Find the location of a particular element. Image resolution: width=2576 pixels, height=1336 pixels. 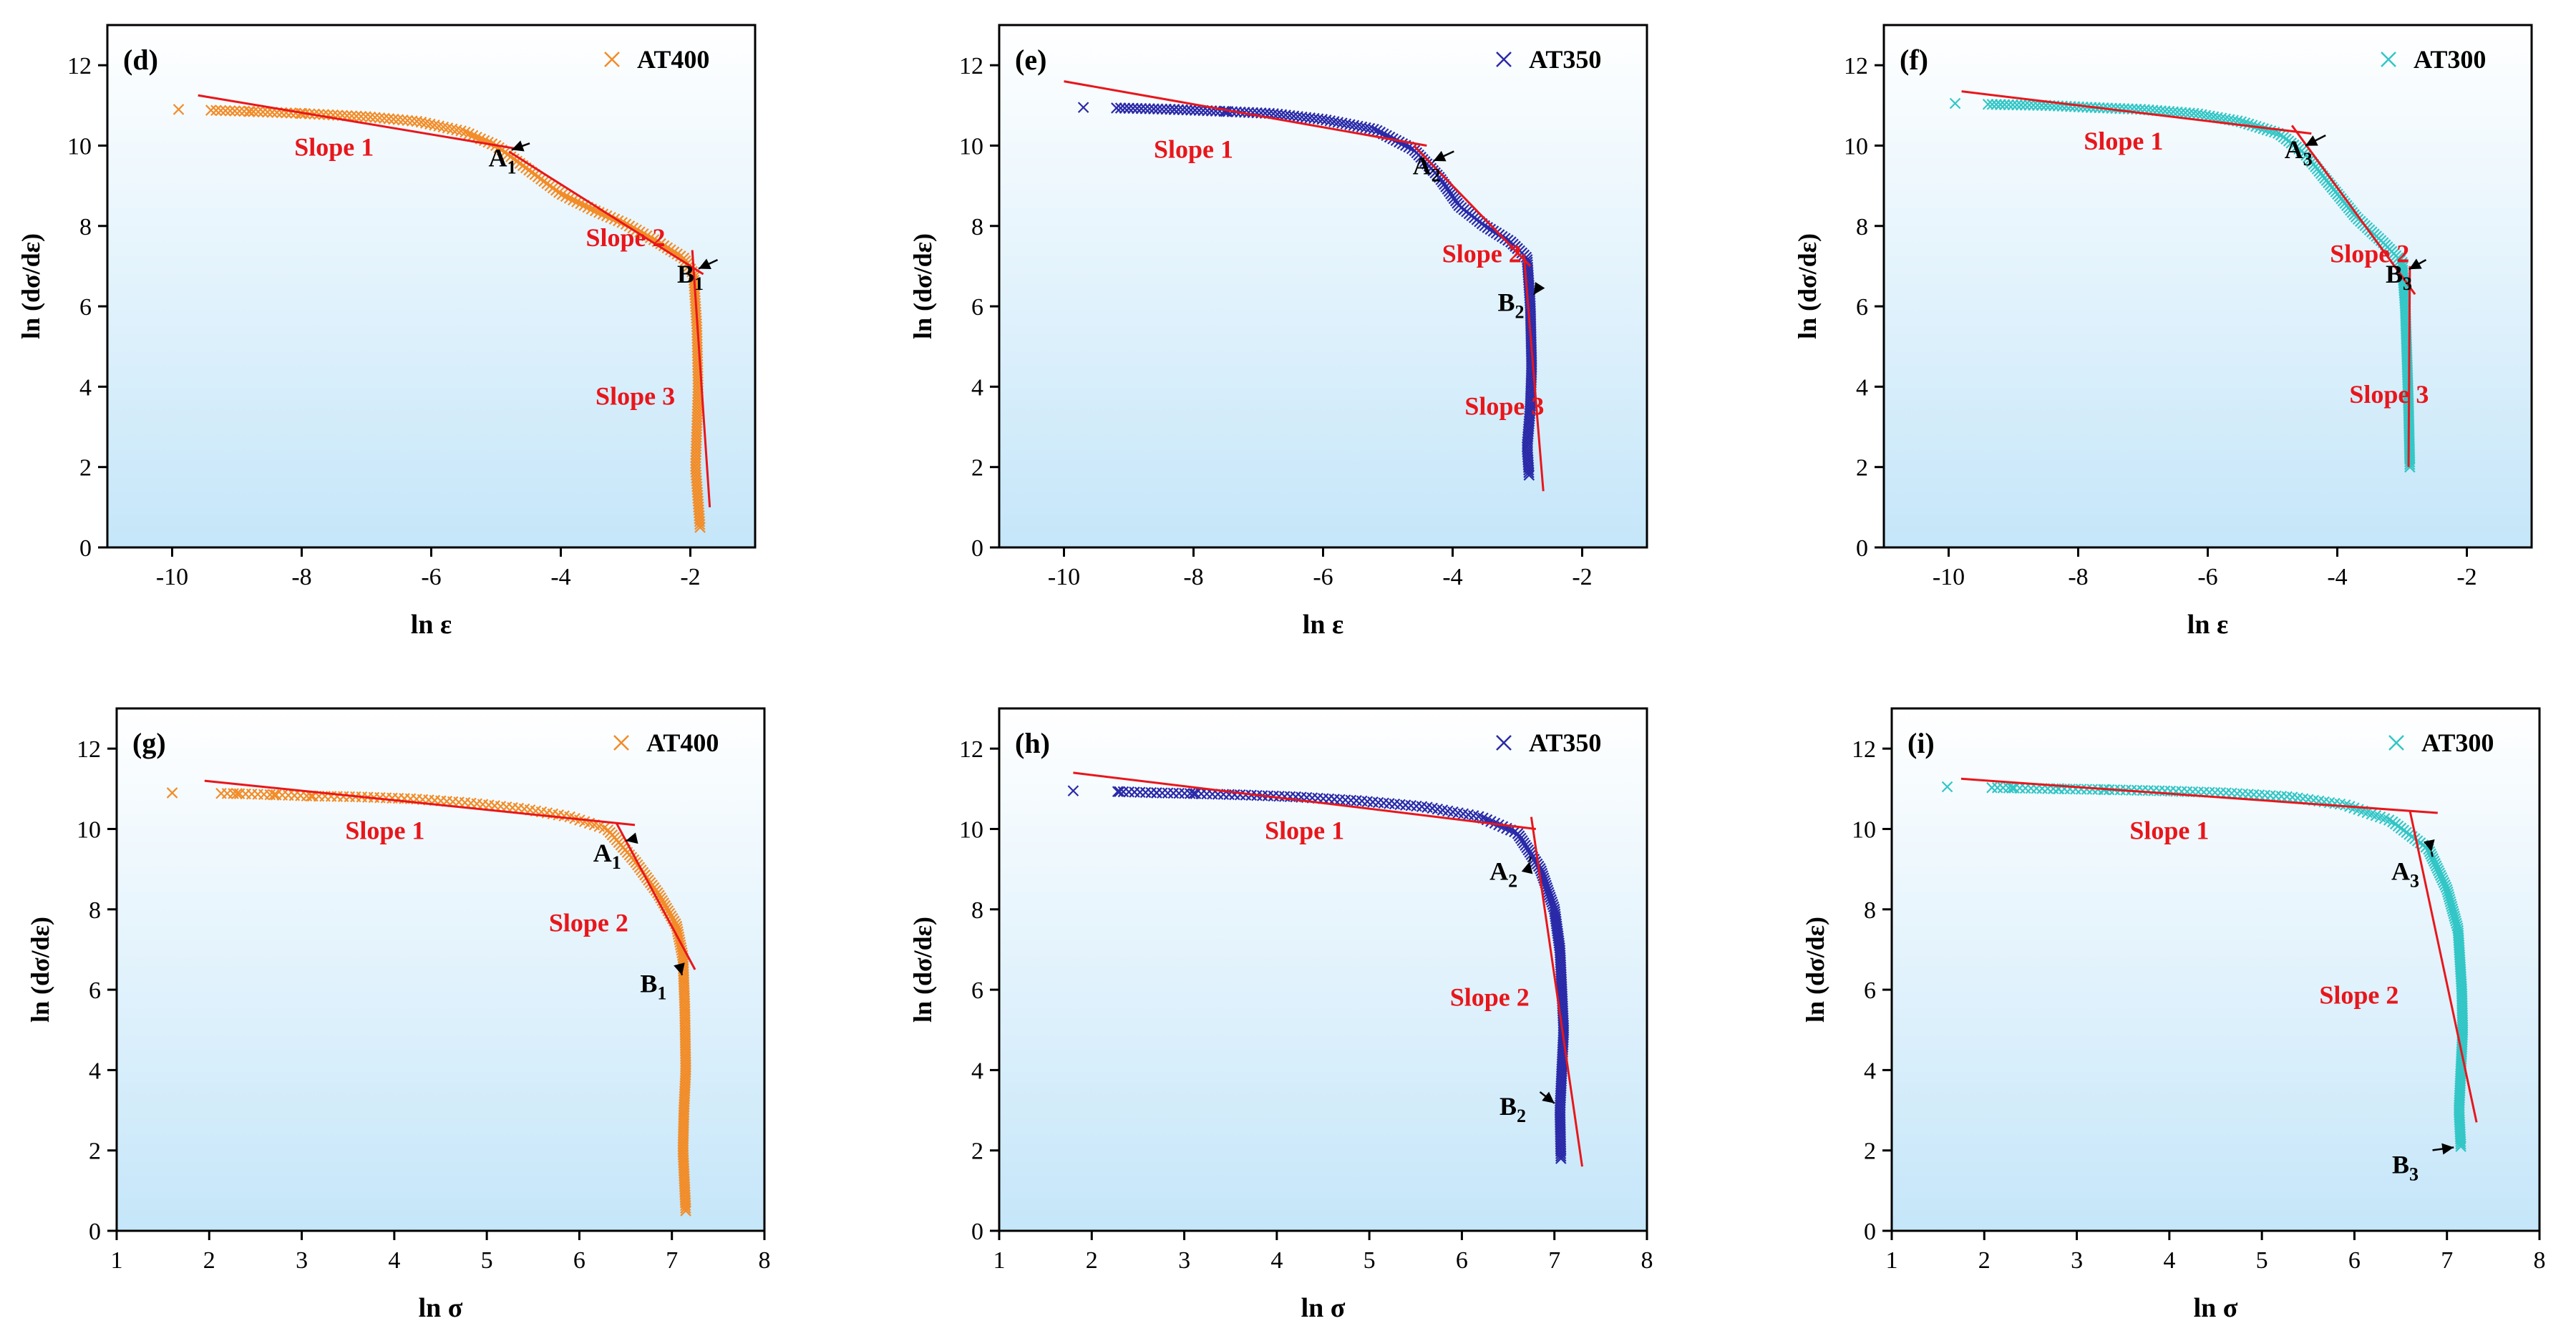

x-tick-label: 8 is located at coordinates (1647, 1260).